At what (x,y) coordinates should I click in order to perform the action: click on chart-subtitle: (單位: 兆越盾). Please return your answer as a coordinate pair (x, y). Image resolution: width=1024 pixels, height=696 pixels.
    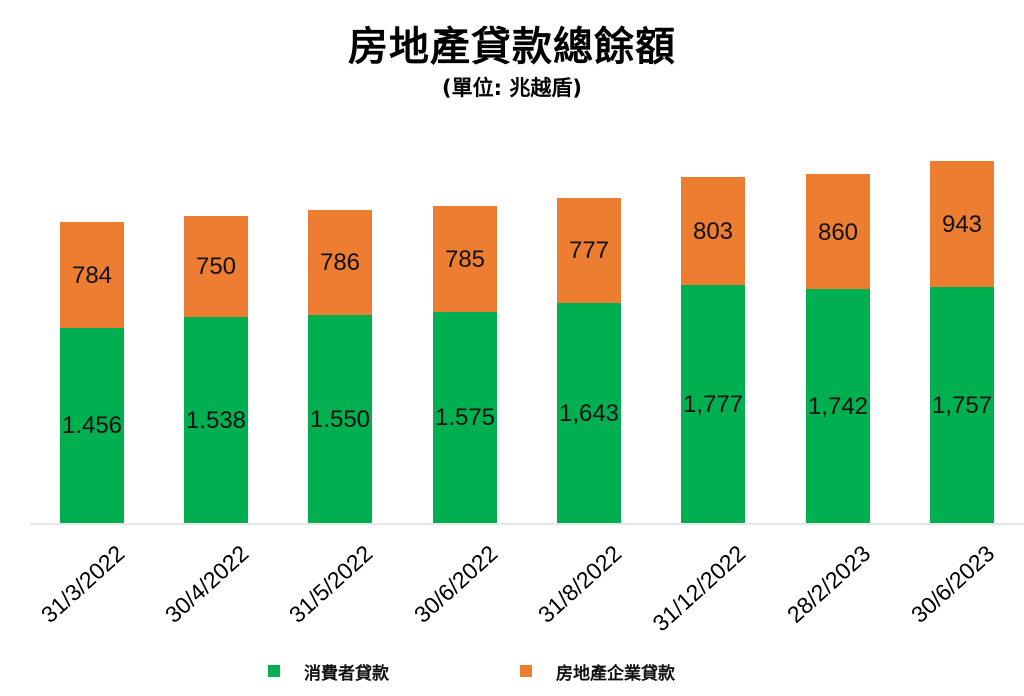
    Looking at the image, I should click on (512, 88).